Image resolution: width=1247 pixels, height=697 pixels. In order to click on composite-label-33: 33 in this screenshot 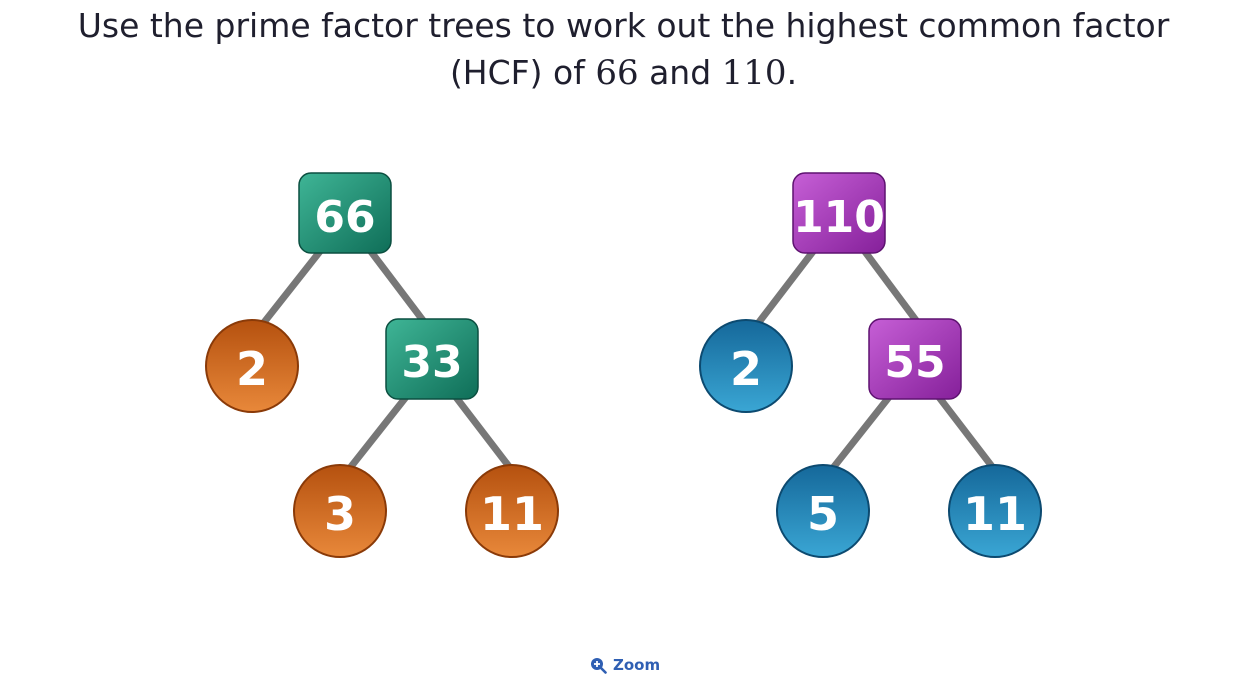, I will do `click(431, 362)`.